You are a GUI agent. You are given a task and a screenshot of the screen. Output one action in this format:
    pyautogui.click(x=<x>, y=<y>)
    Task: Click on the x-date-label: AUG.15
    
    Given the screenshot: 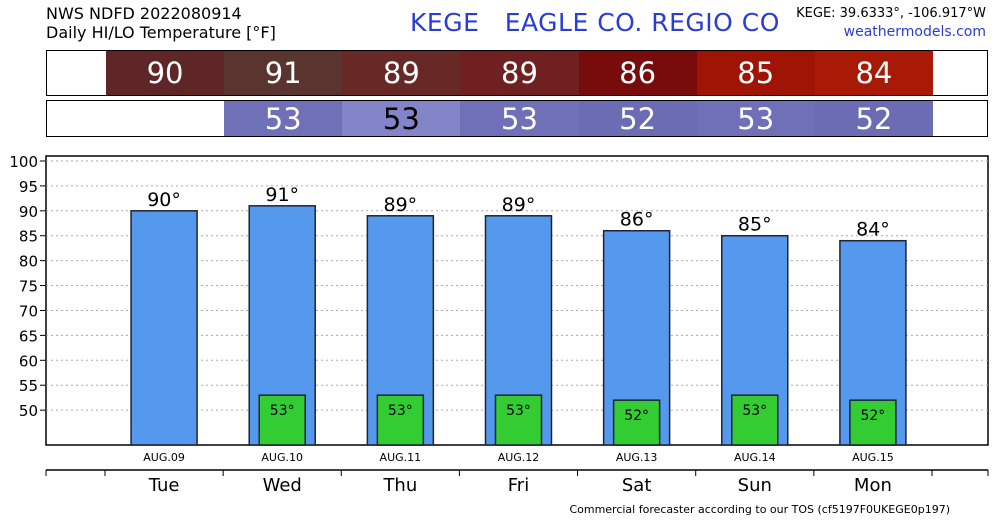 What is the action you would take?
    pyautogui.click(x=873, y=457)
    